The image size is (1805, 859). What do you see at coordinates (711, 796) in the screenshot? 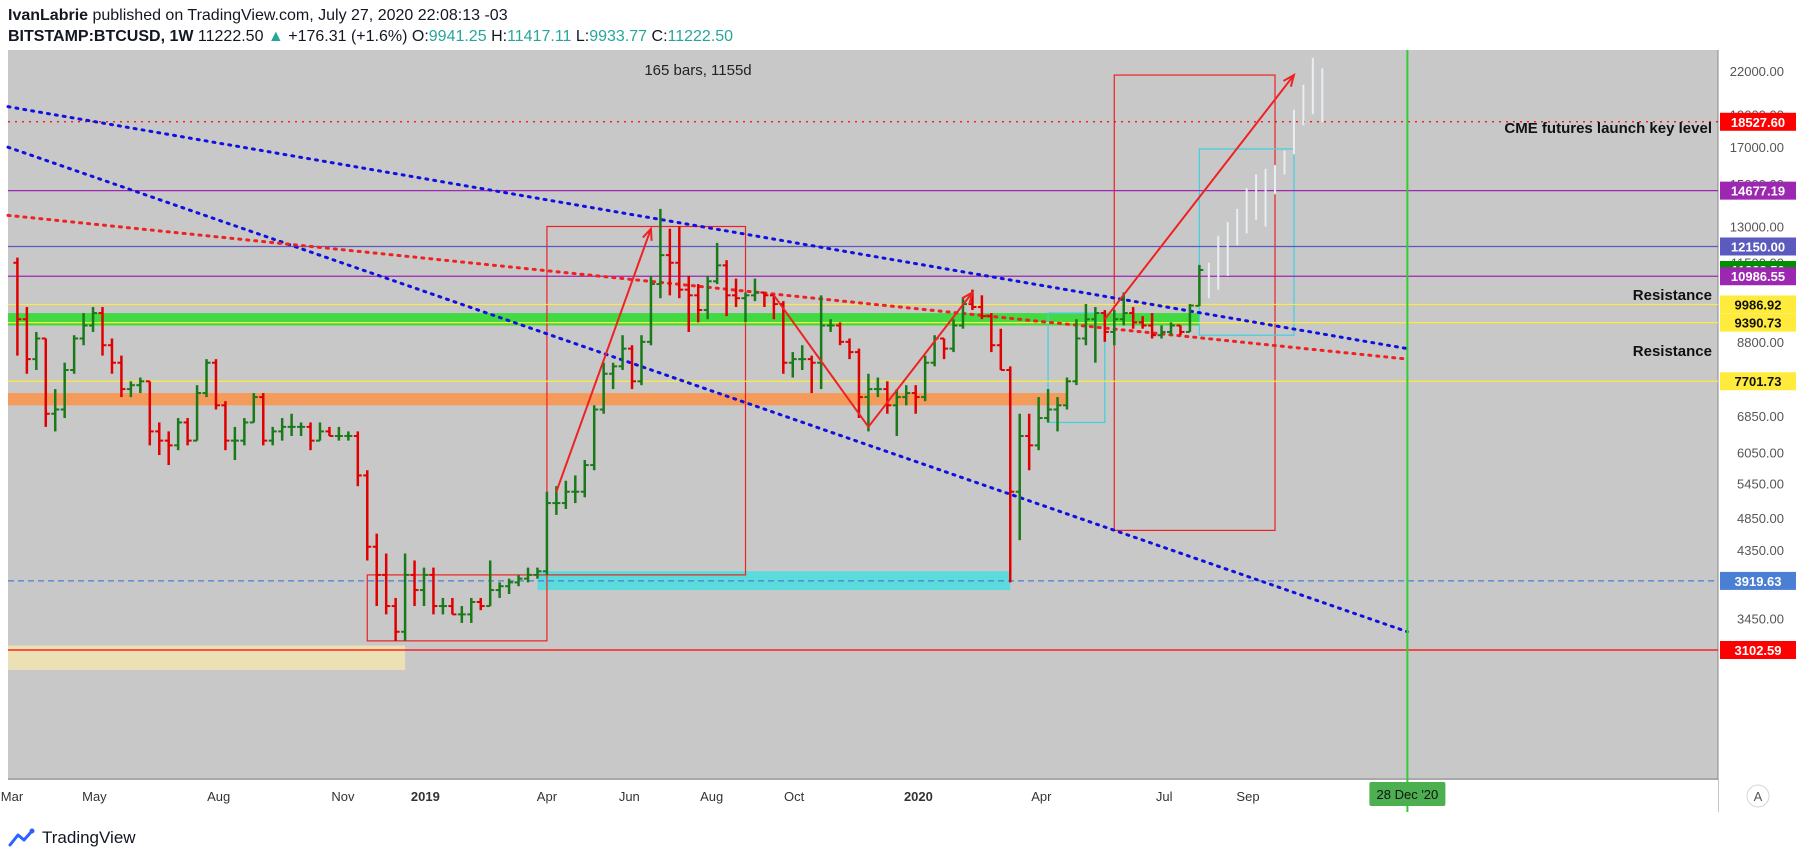
I see `x-tick-label-7: Aug` at bounding box center [711, 796].